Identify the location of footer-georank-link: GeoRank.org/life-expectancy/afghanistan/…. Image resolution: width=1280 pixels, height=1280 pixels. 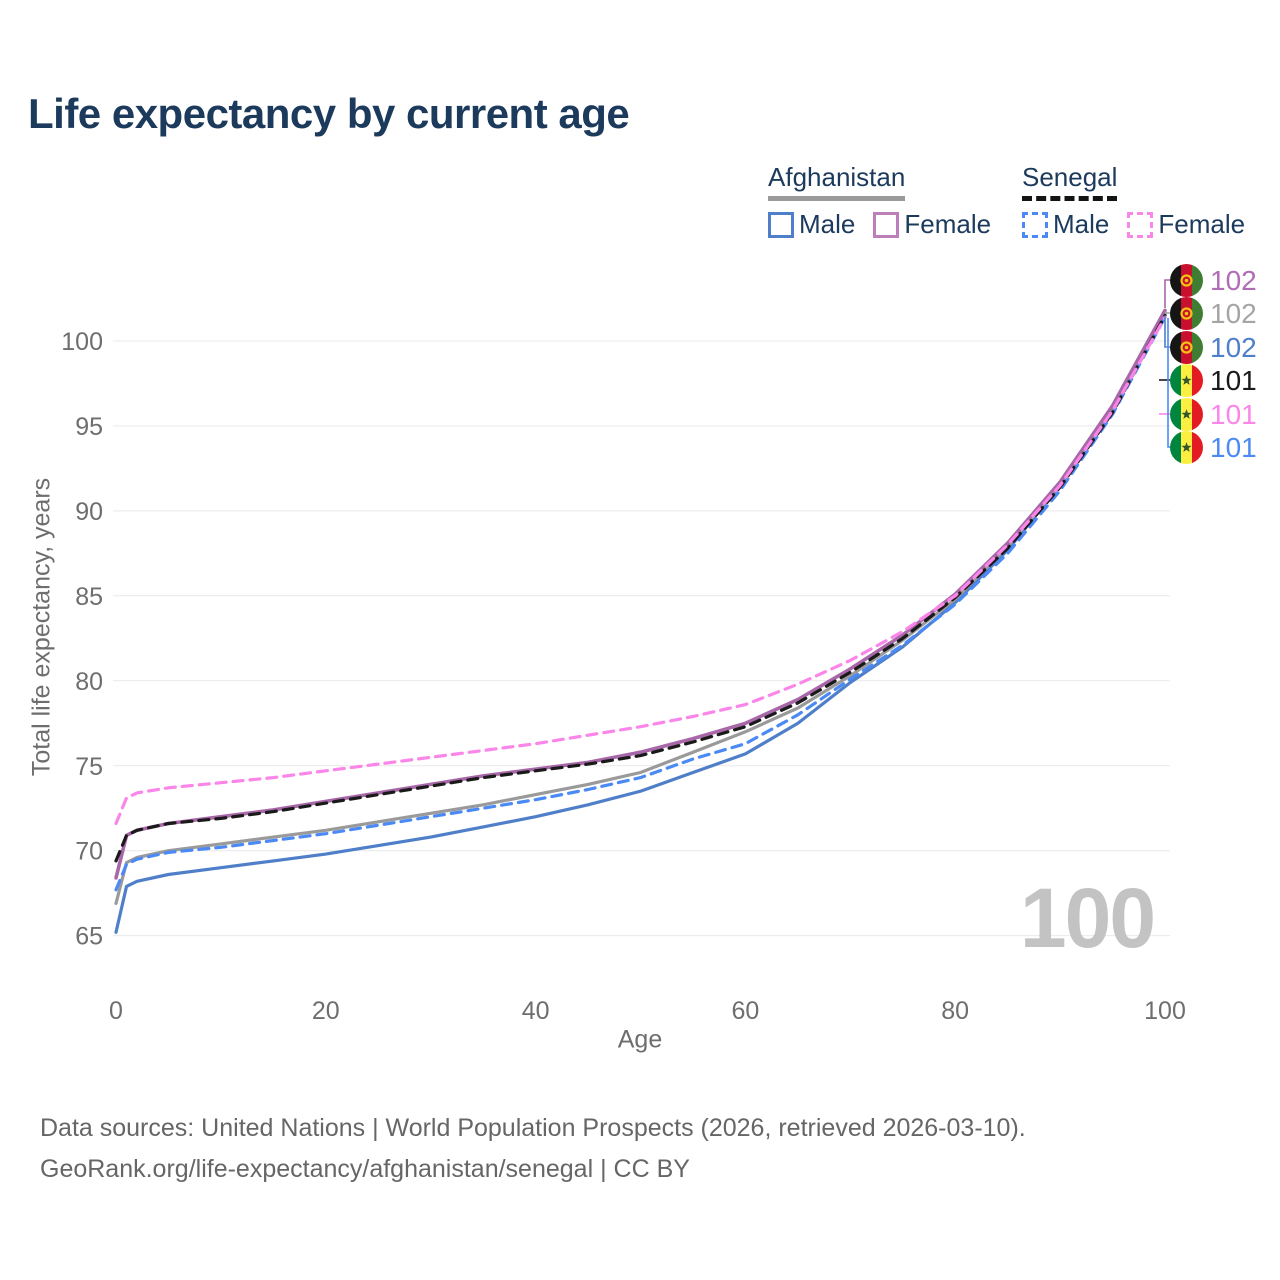
(365, 1169).